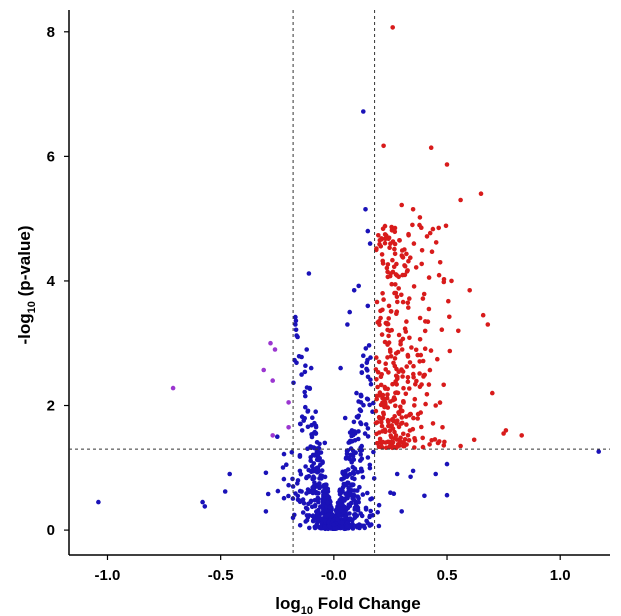 Image resolution: width=621 pixels, height=616 pixels. I want to click on x-tick-label: -1.0, so click(108, 575).